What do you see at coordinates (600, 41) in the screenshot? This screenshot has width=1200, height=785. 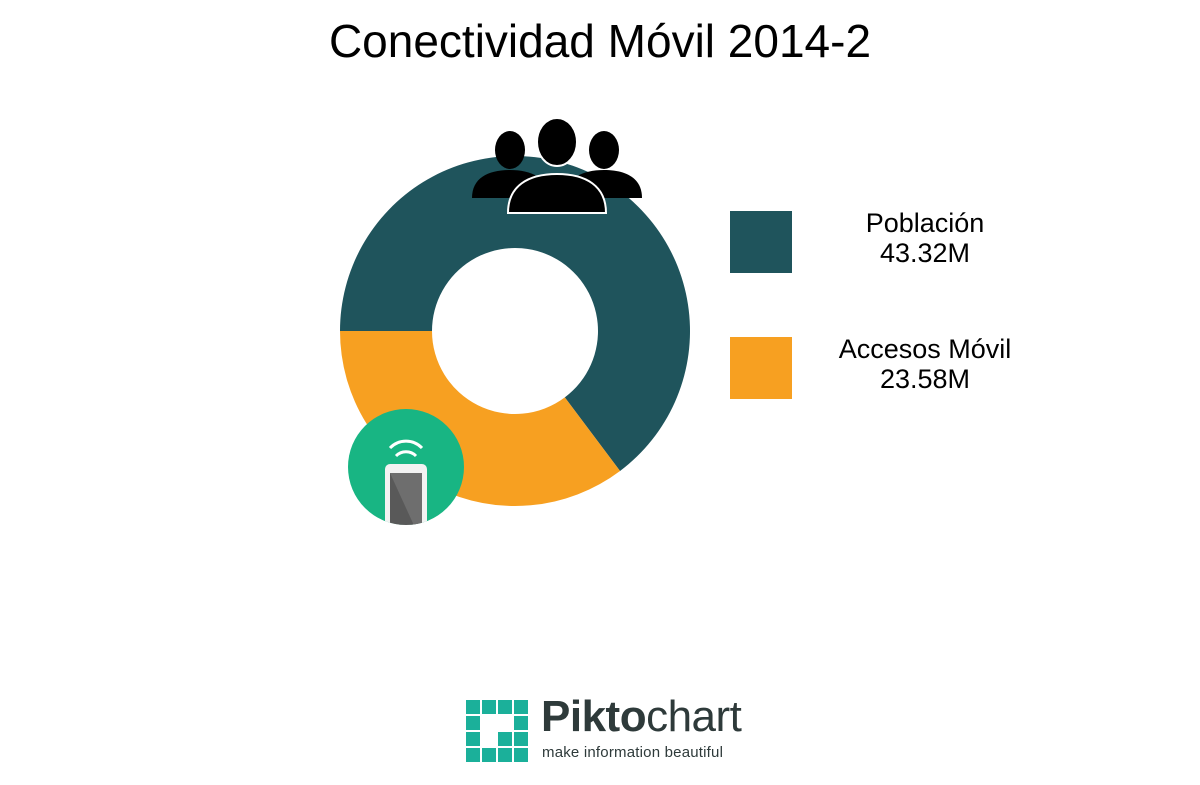 I see `chart-title: Conectividad Móvil 2014-2` at bounding box center [600, 41].